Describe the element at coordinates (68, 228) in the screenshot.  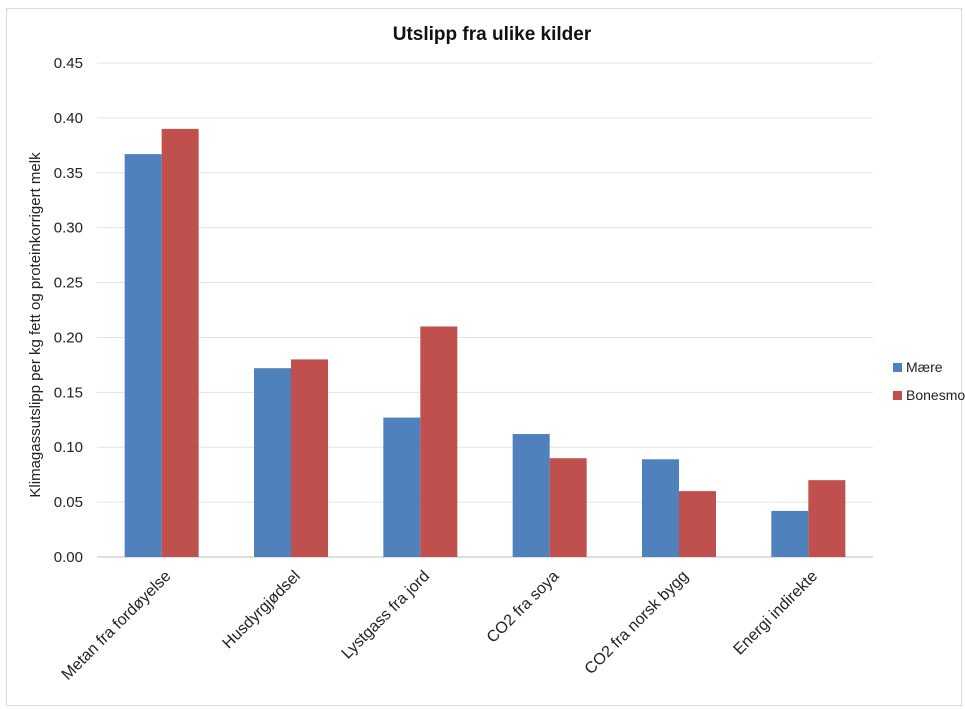
I see `y-tick-label: 0.30` at that location.